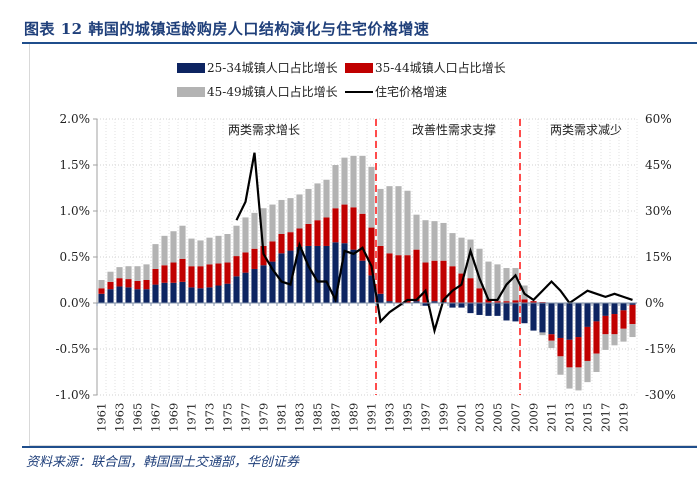 Image resolution: width=697 pixels, height=488 pixels. I want to click on x-tick-label: 2019, so click(624, 417).